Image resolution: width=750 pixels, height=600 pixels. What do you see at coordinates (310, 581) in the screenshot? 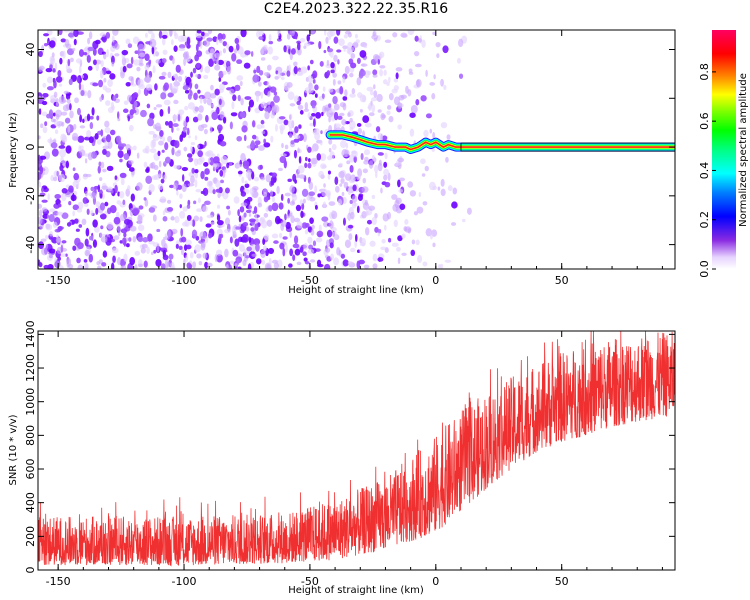
I see `snr-x-tick-label: -50` at bounding box center [310, 581].